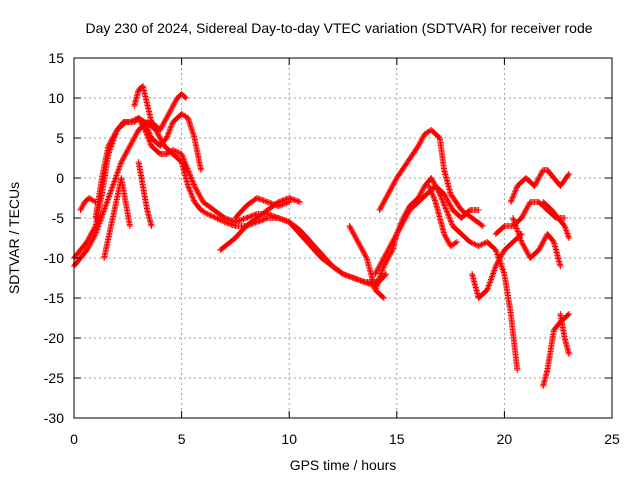  Describe the element at coordinates (345, 439) in the screenshot. I see `x-tick-labels: 0 5 10 15 20 25` at that location.